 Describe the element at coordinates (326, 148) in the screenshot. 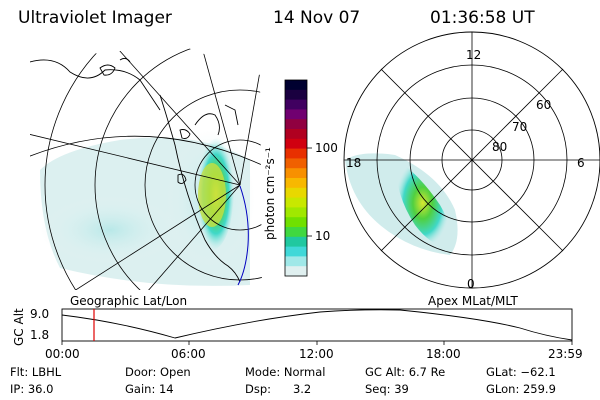

I see `colorbar-tick-label-100: 100` at that location.